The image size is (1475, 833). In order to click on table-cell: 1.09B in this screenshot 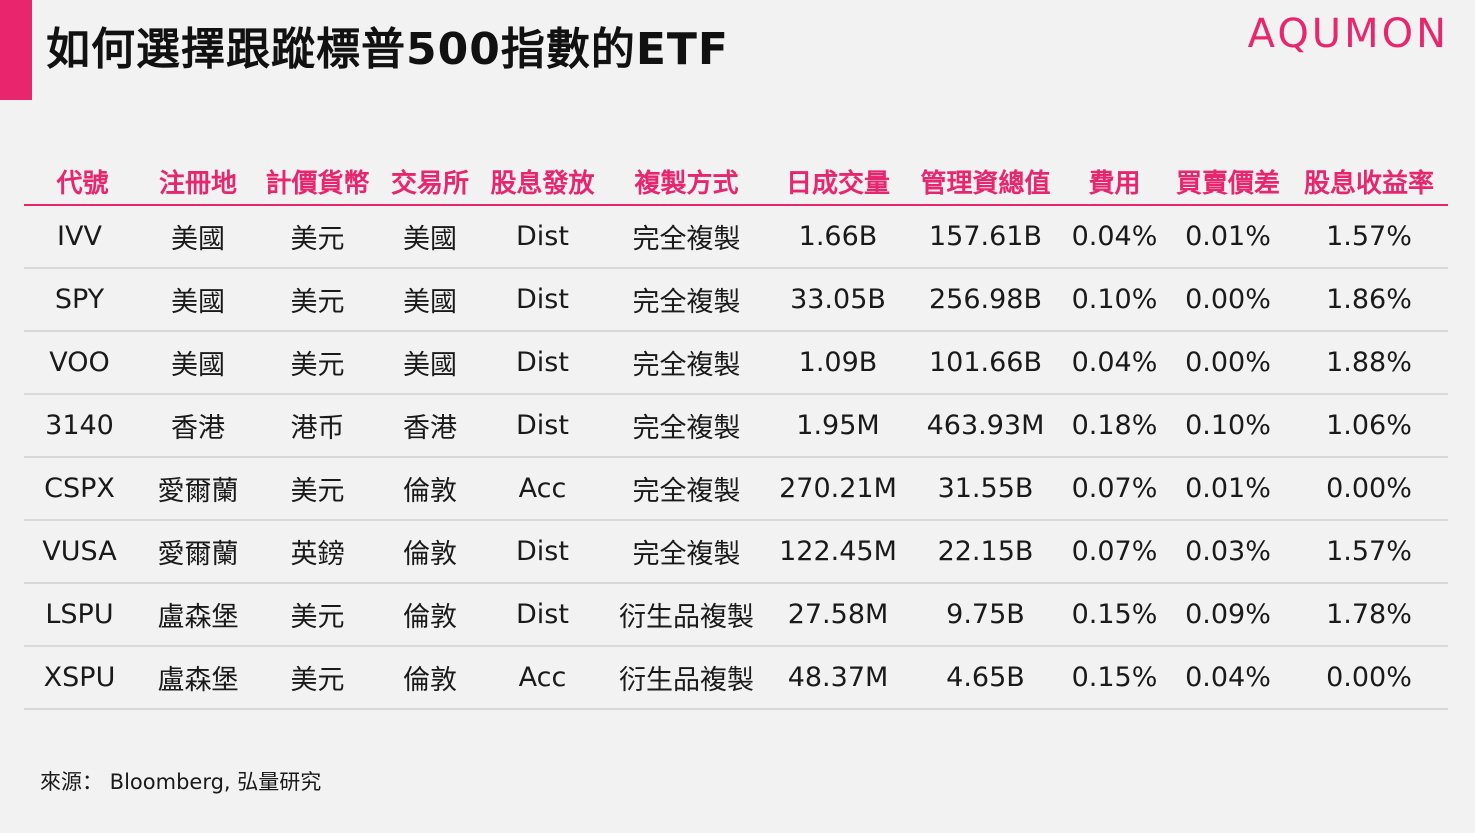, I will do `click(838, 363)`.